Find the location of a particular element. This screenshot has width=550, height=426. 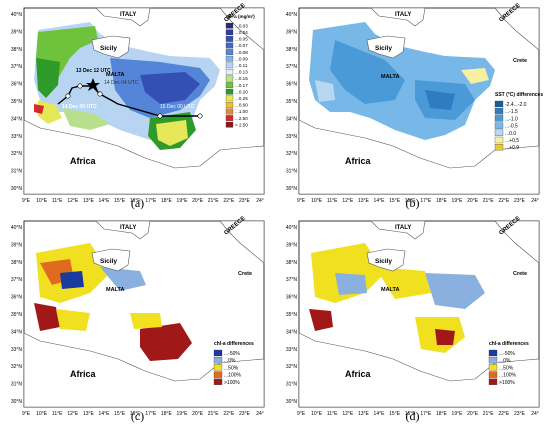

legend-label: > 2.50 is located at coordinates (241, 124).